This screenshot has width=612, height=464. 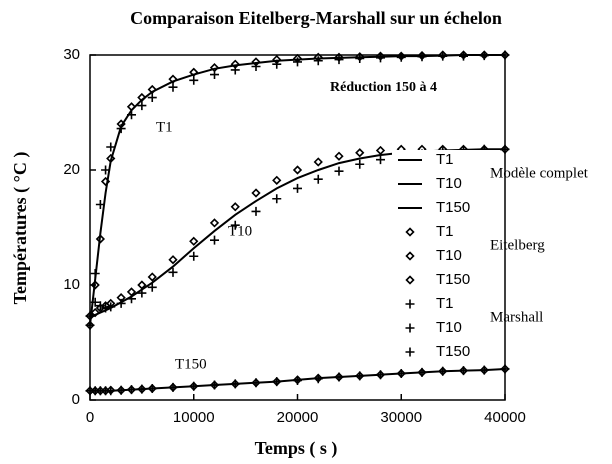 What do you see at coordinates (240, 231) in the screenshot?
I see `annotation: T10` at bounding box center [240, 231].